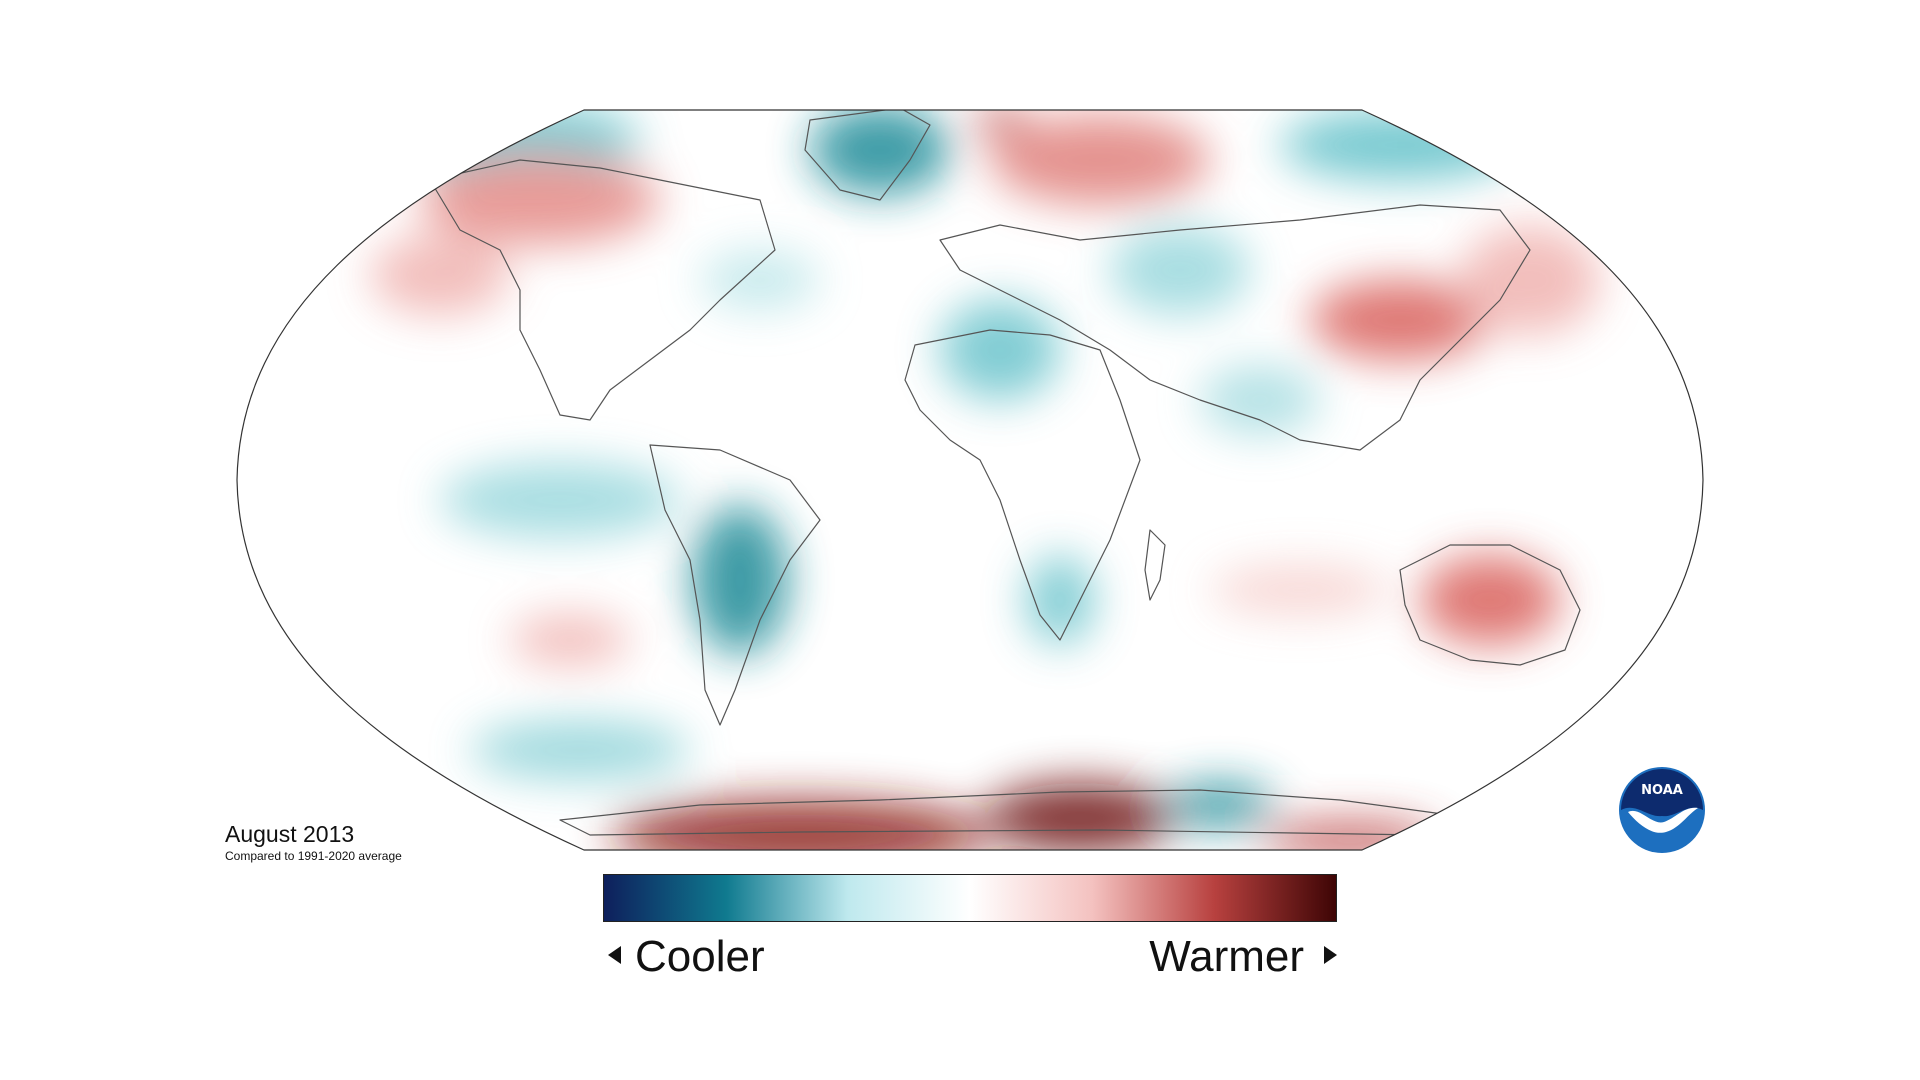 This screenshot has height=1080, width=1920. Describe the element at coordinates (970, 898) in the screenshot. I see `colorbar` at that location.